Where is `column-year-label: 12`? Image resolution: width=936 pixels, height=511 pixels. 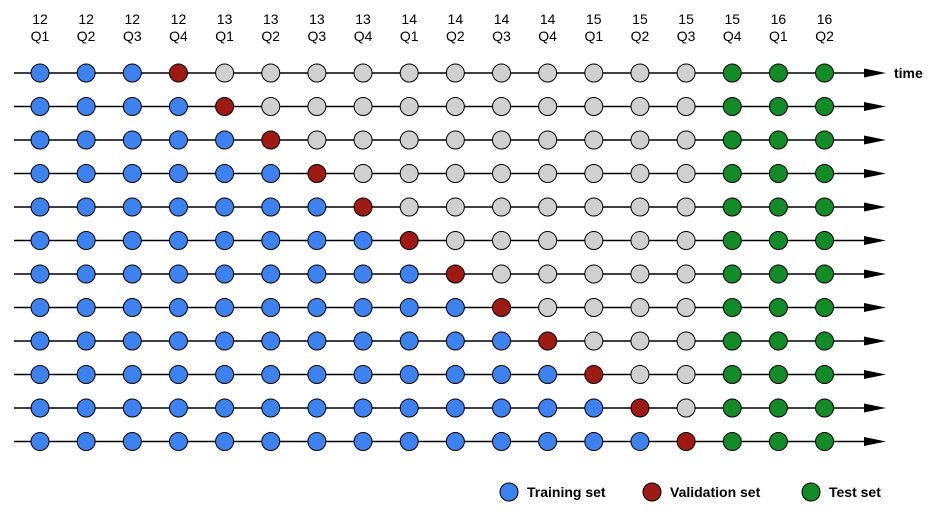 column-year-label: 12 is located at coordinates (179, 19).